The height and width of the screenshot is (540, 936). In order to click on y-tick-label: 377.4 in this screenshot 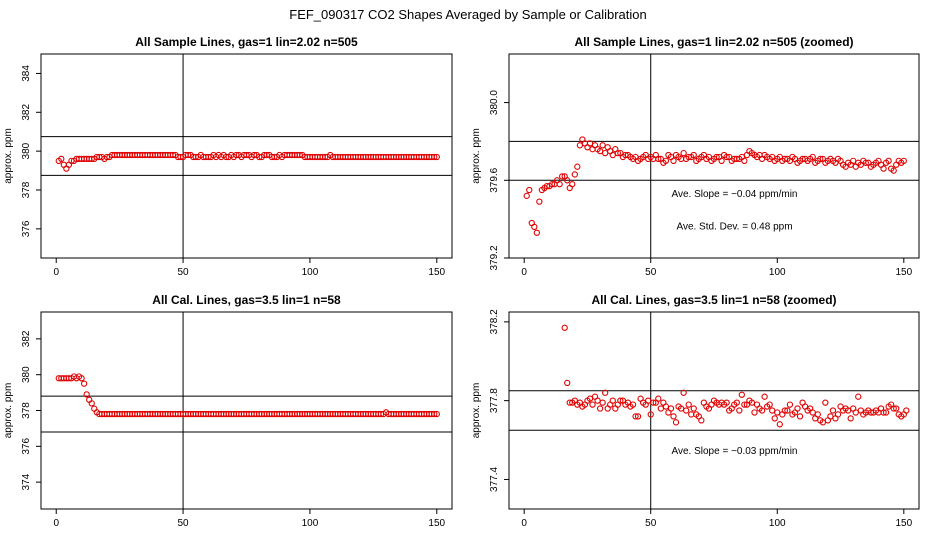, I will do `click(494, 479)`.